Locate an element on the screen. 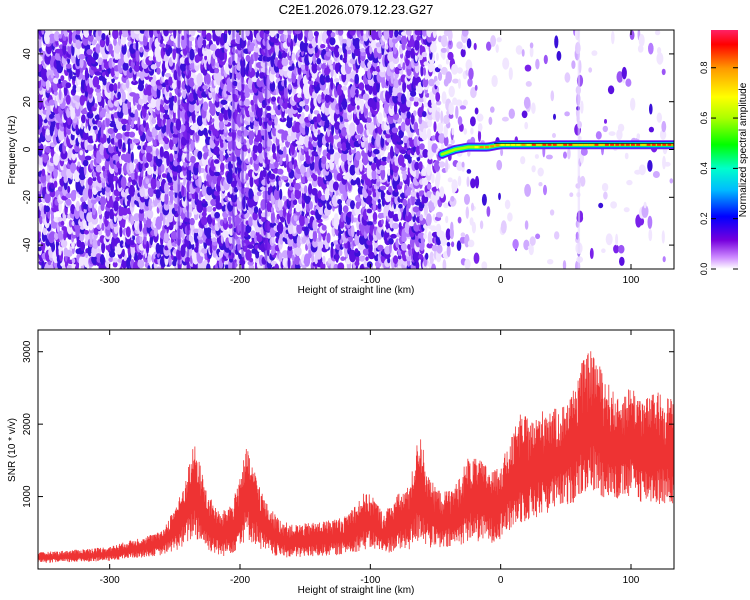 The image size is (750, 600). y-tick-label: -20 is located at coordinates (27, 197).